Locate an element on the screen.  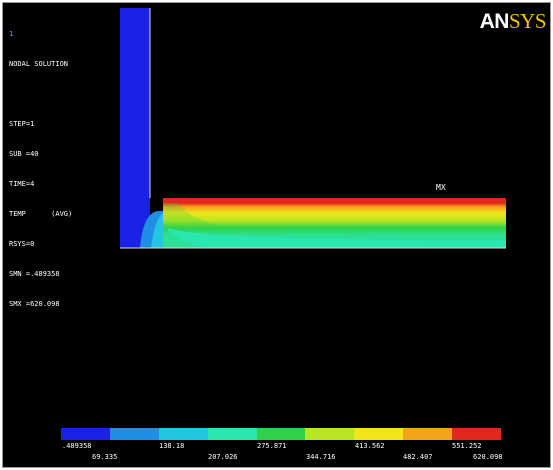
info-temp: TEMP (AVG) is located at coordinates (41, 214).